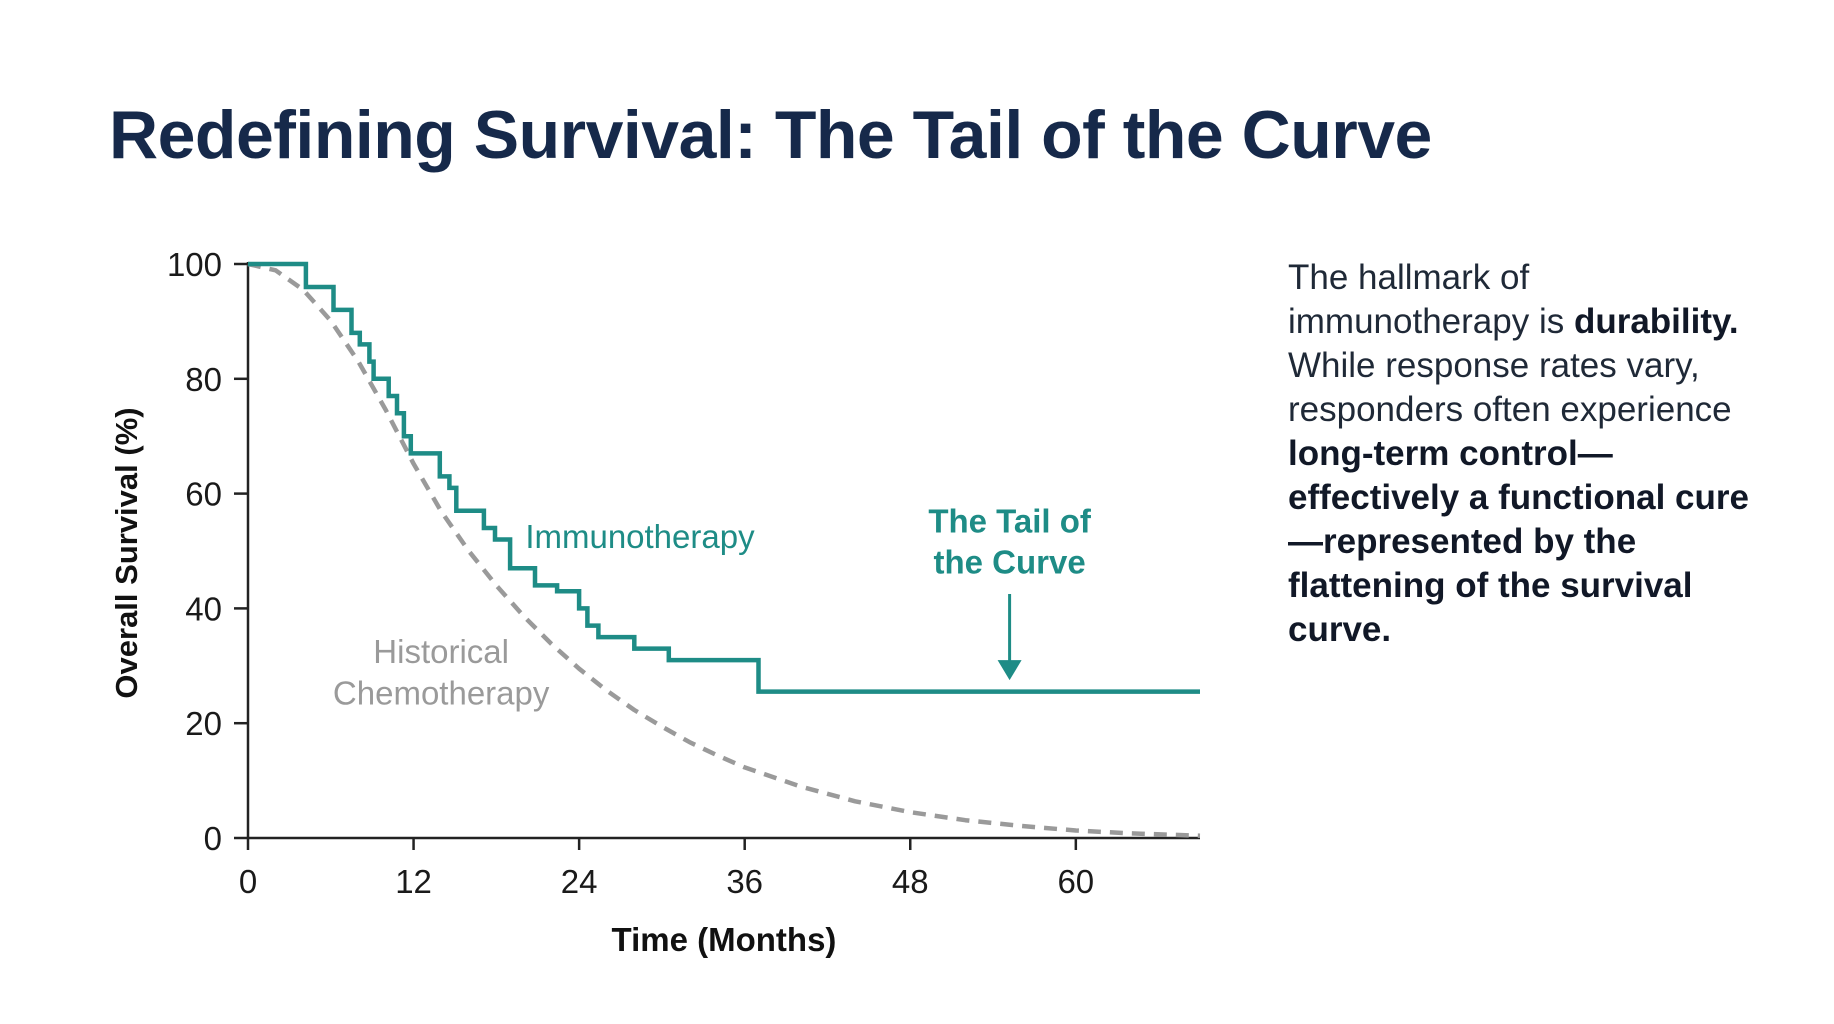  Describe the element at coordinates (1009, 561) in the screenshot. I see `annotation-tail-line2: the Curve` at that location.